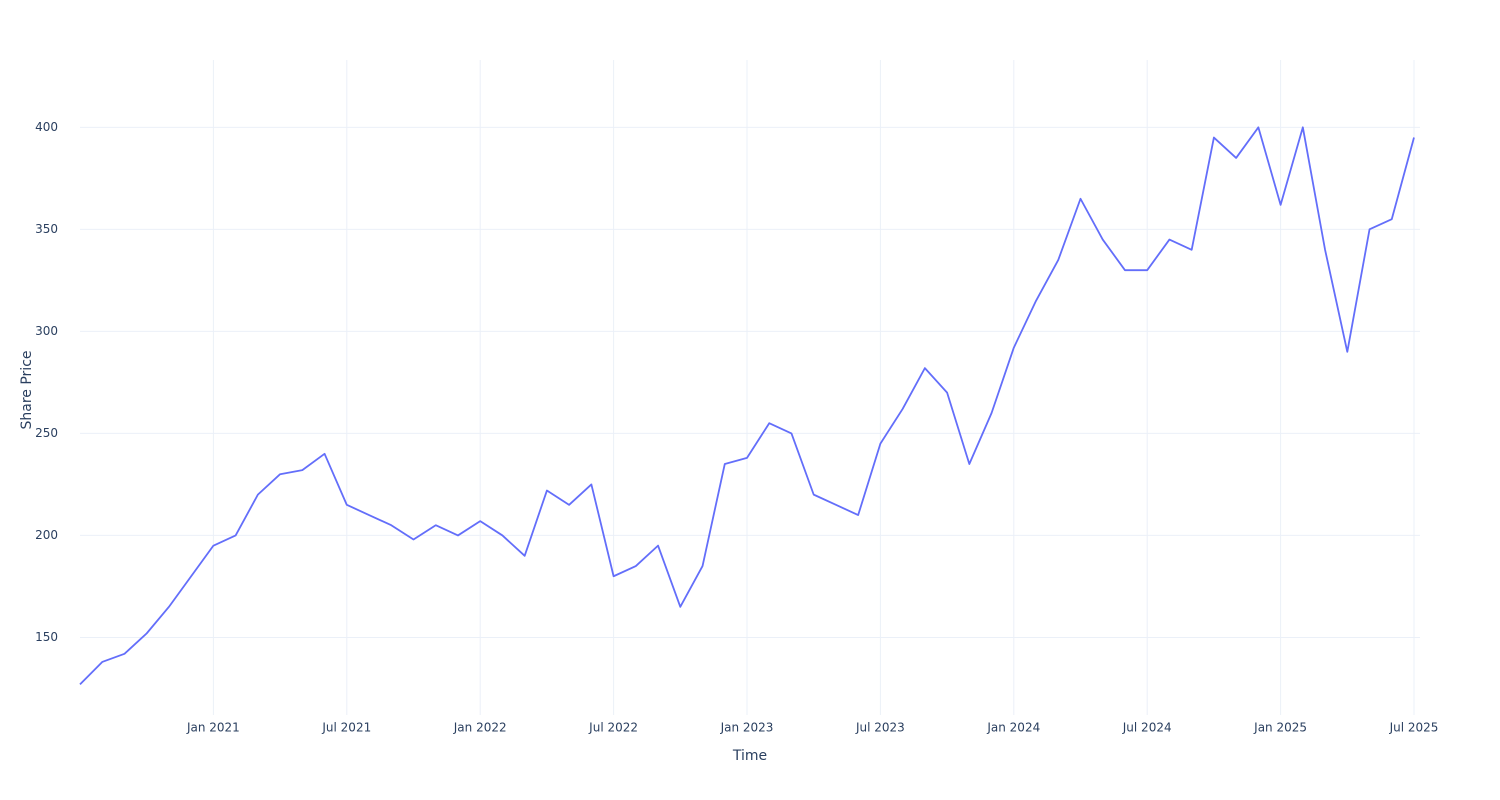 The width and height of the screenshot is (1500, 800). I want to click on x-tick-label: Jan 2025, so click(1280, 728).